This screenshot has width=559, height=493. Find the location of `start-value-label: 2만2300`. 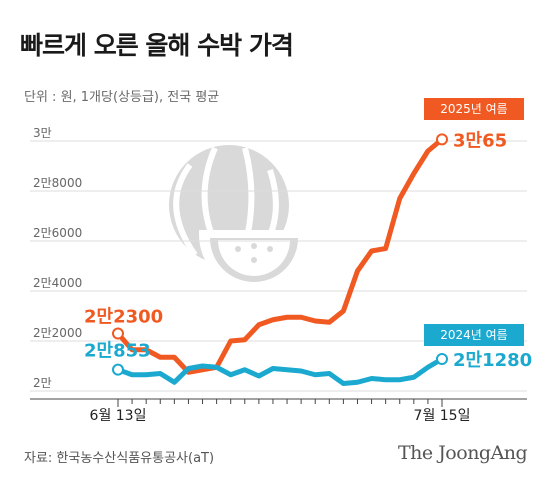

start-value-label: 2만2300 is located at coordinates (123, 317).